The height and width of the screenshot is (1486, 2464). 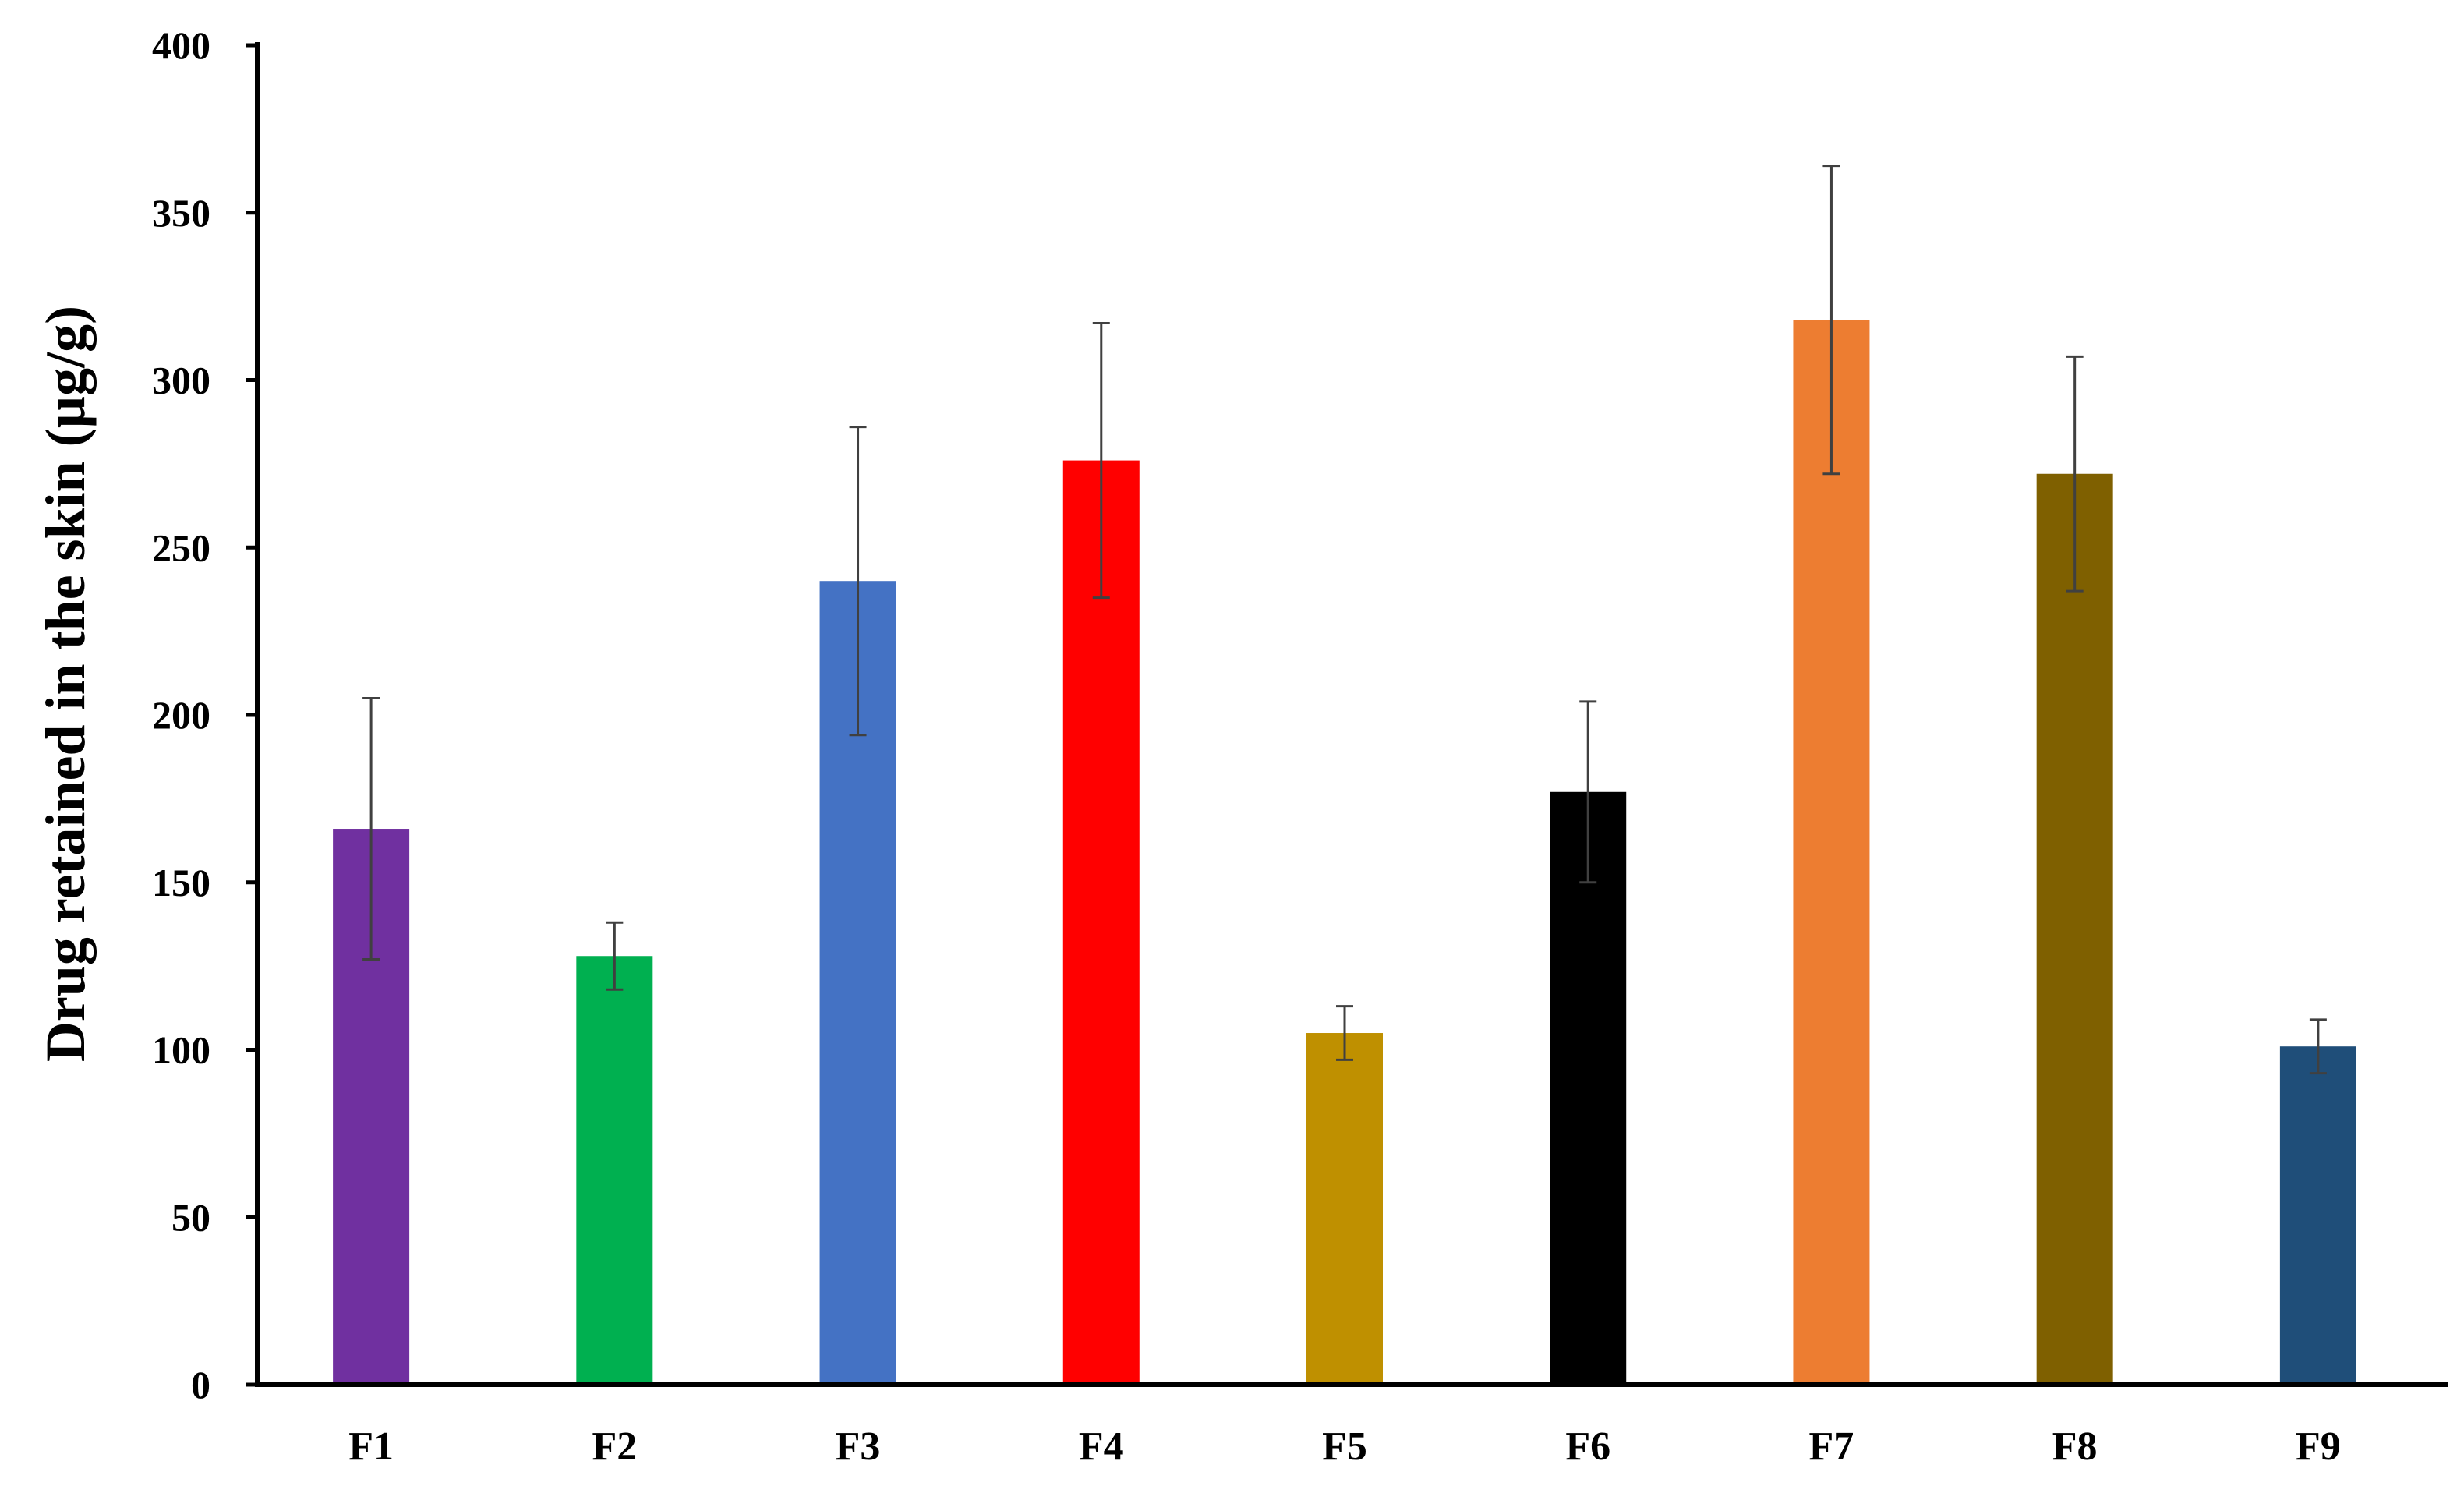 What do you see at coordinates (1588, 792) in the screenshot?
I see `error-bar-f6` at bounding box center [1588, 792].